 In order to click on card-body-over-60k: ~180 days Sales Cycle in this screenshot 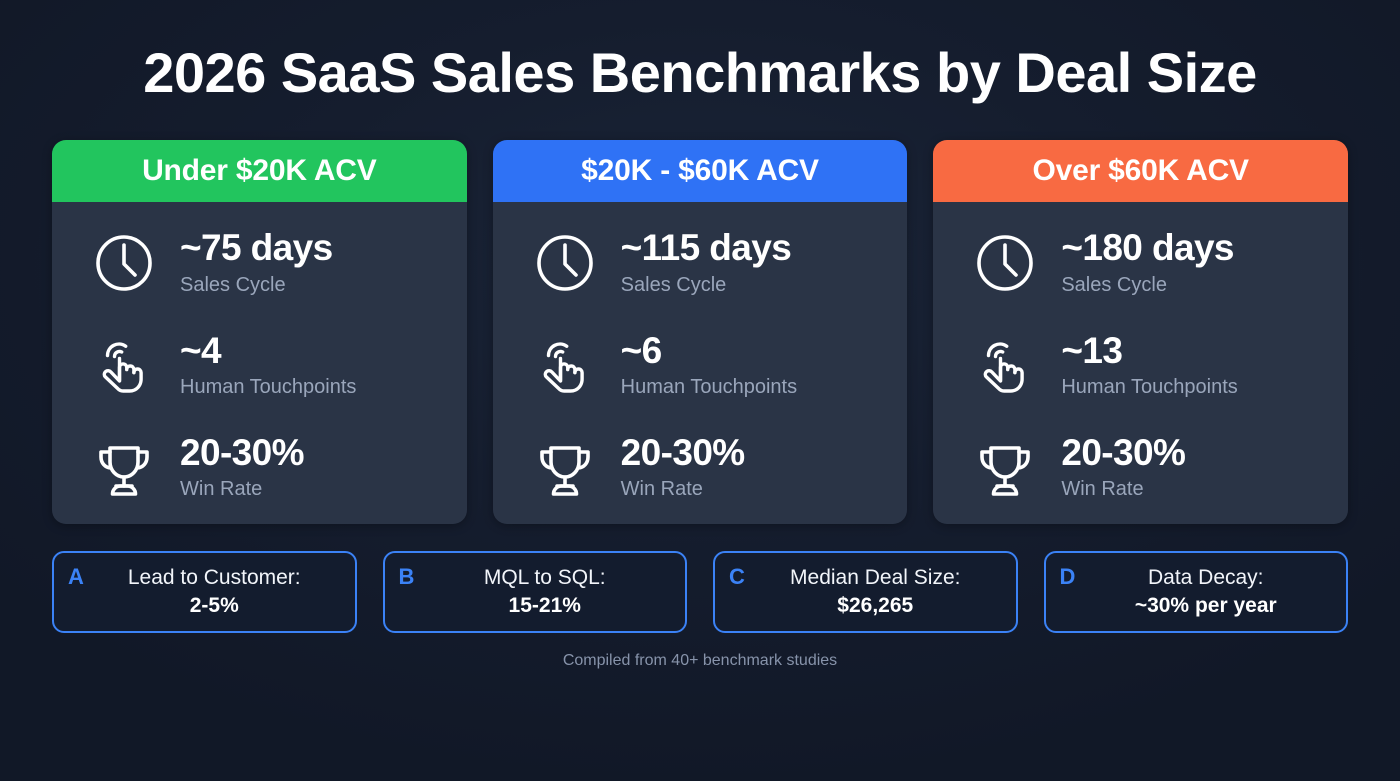, I will do `click(1141, 363)`.